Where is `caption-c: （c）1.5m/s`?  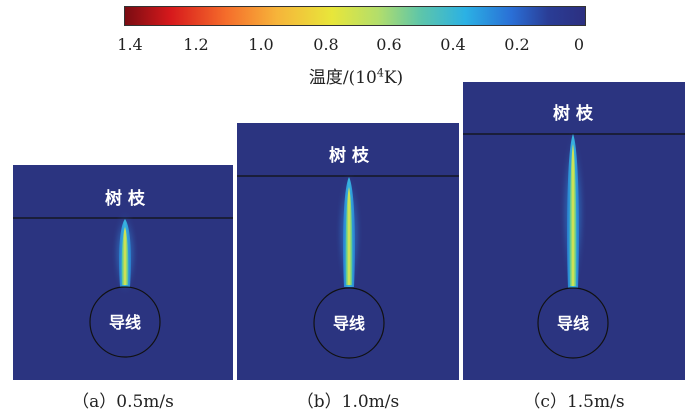
caption-c: （c）1.5m/s is located at coordinates (574, 402).